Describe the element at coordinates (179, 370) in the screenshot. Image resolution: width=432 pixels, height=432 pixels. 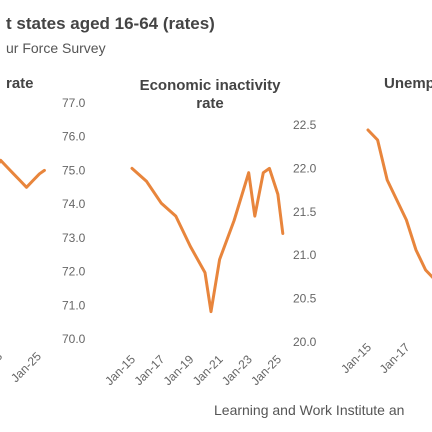
I see `x-tick-label: Jan-19` at that location.